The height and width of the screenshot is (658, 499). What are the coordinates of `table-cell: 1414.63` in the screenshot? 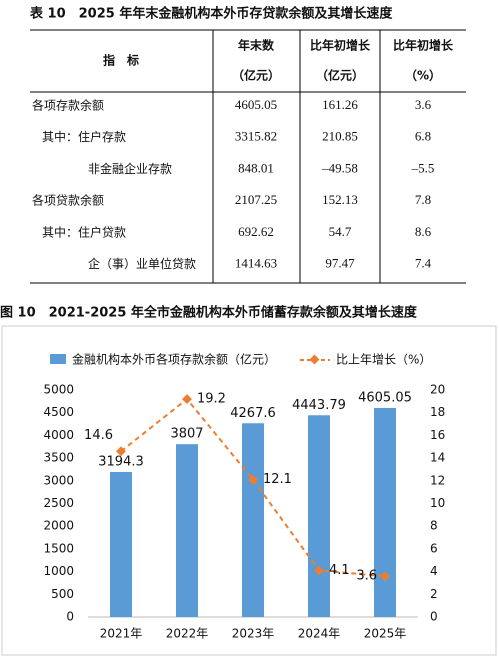 It's located at (256, 262).